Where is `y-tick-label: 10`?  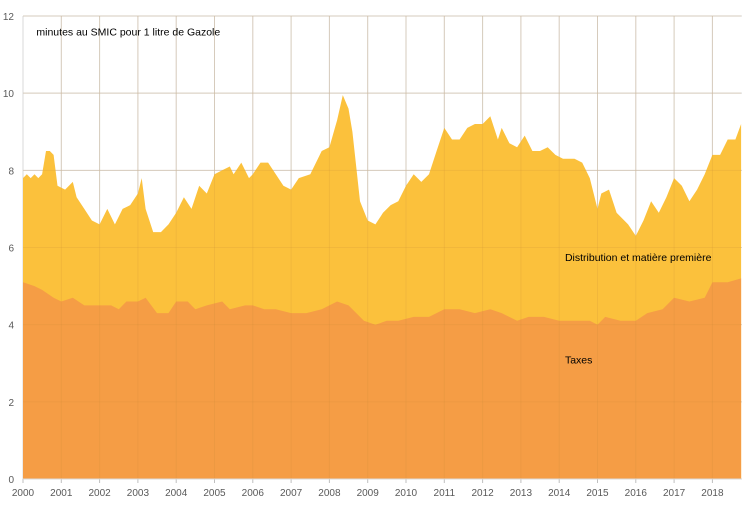 y-tick-label: 10 is located at coordinates (9, 94).